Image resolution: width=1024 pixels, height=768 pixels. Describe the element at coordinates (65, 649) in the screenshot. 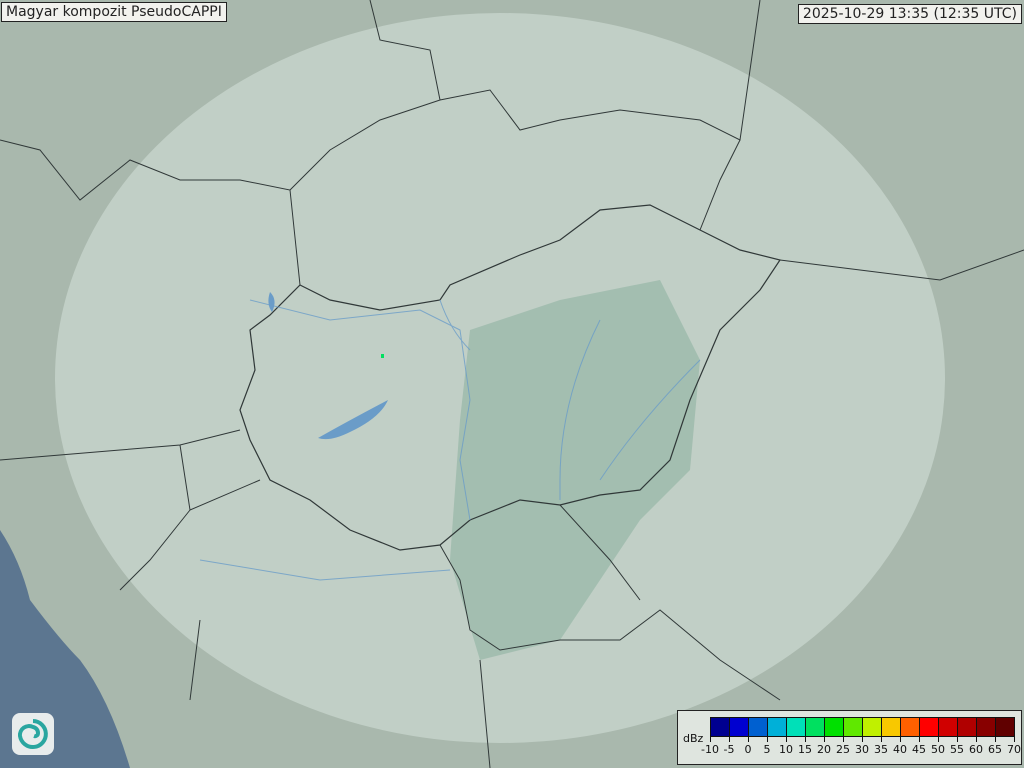

I see `adriatic-sea` at that location.